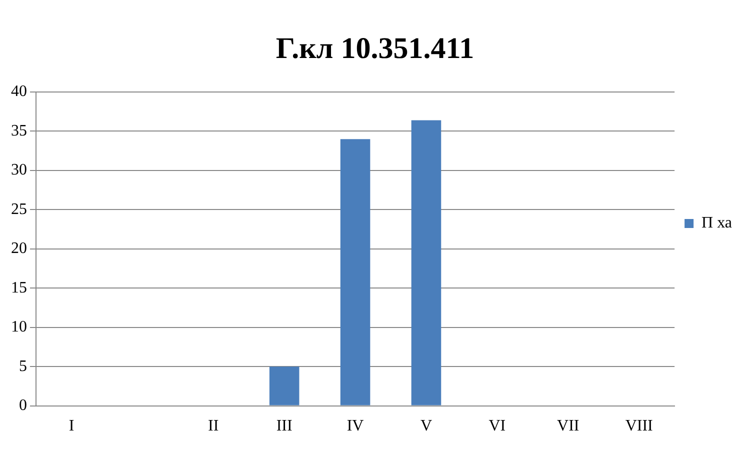  Describe the element at coordinates (568, 426) in the screenshot. I see `x-tick-label: VII` at that location.